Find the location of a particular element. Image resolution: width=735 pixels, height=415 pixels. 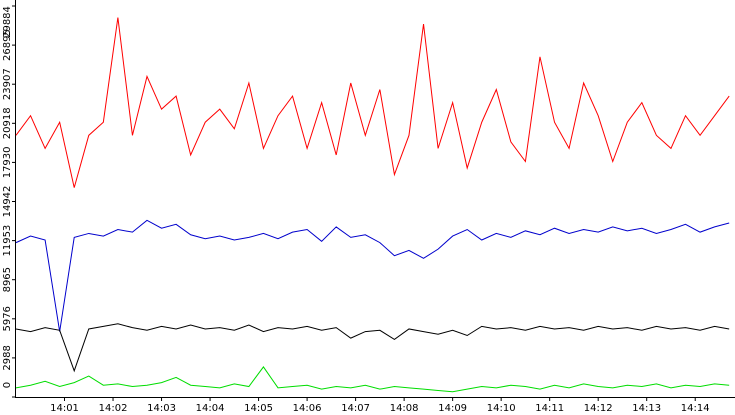

y-tick-label: 14942 is located at coordinates (7, 202).